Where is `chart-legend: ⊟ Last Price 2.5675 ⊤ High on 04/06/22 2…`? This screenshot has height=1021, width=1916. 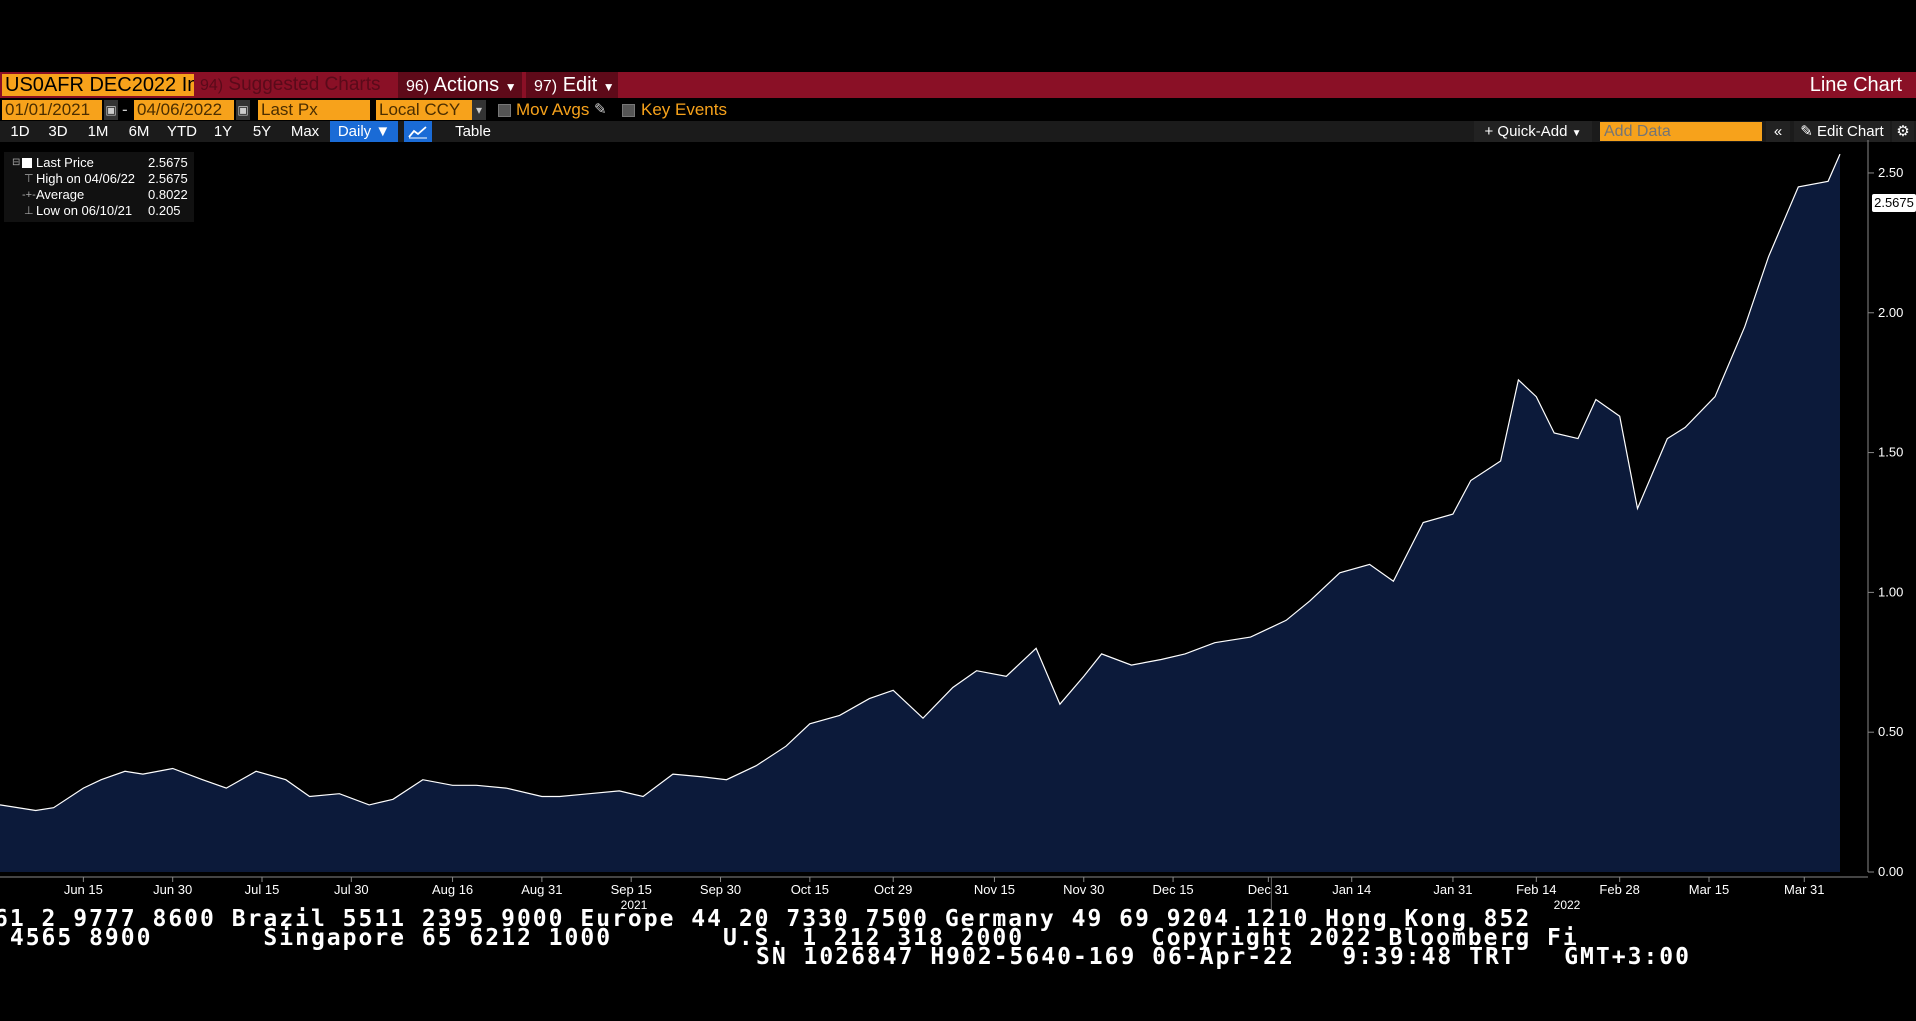 chart-legend: ⊟ Last Price 2.5675 ⊤ High on 04/06/22 2… is located at coordinates (99, 187).